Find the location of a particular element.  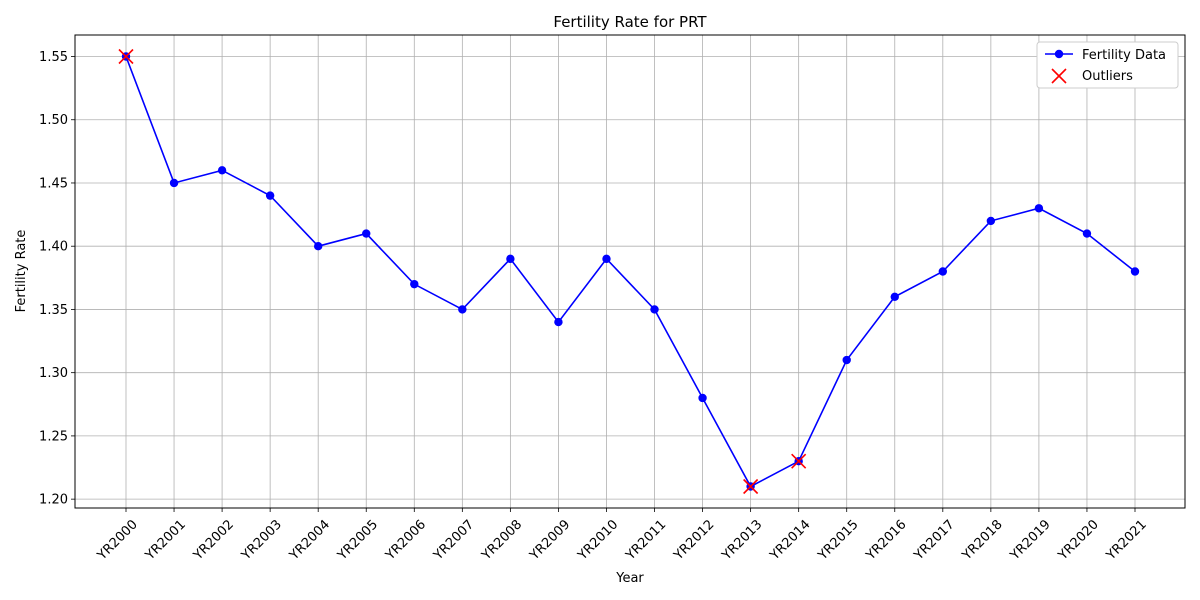

y-tick-label: 1.35 is located at coordinates (53, 310).